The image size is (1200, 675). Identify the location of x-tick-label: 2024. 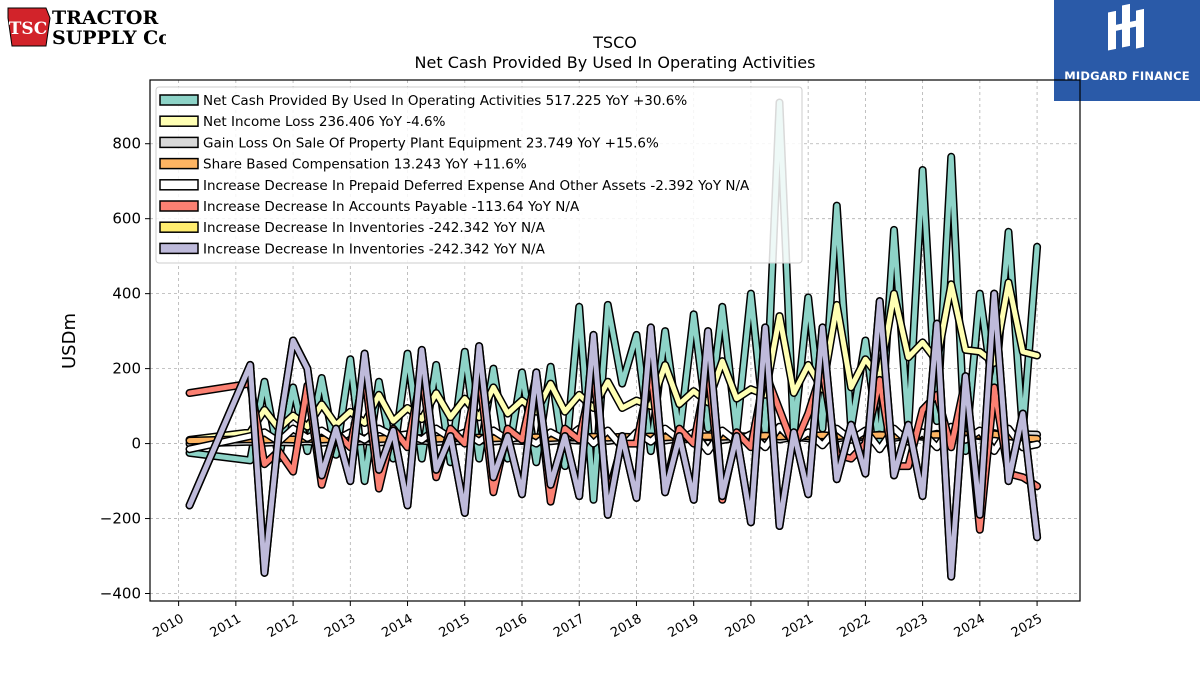
(970, 626).